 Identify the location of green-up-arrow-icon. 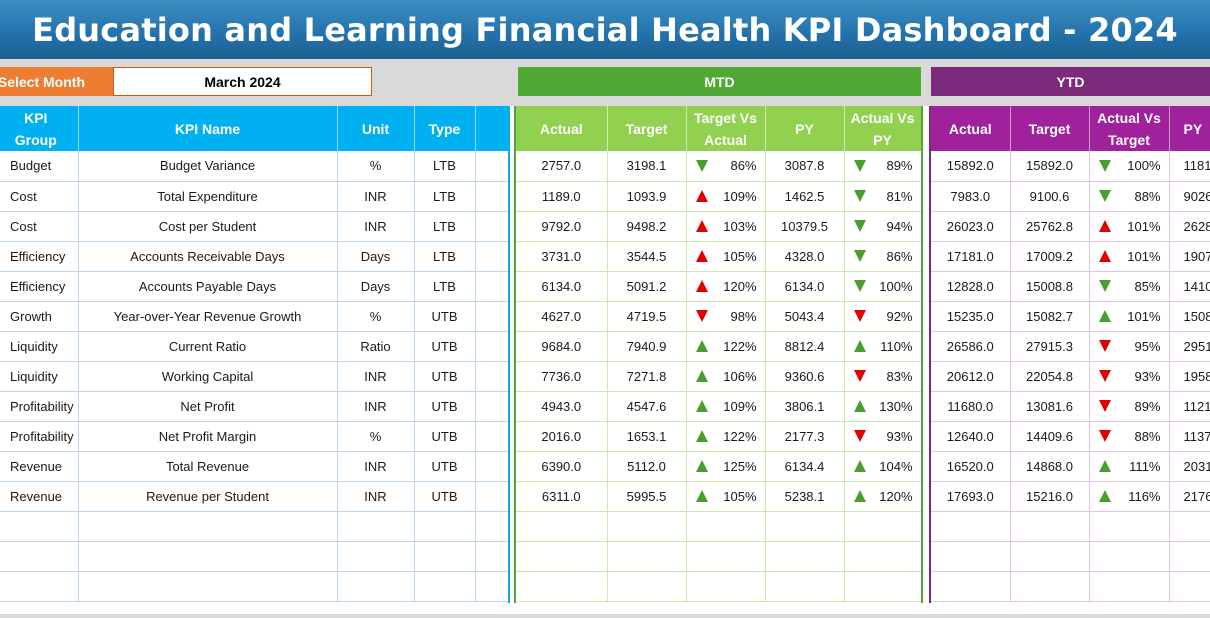
(701, 376).